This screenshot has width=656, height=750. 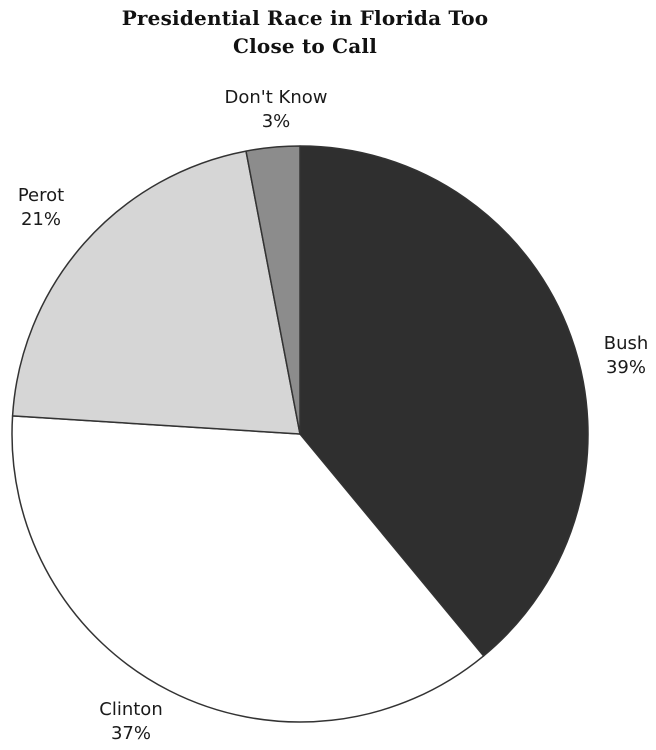 I want to click on slice-label-clinton: Clinton 37%, so click(x=131, y=722).